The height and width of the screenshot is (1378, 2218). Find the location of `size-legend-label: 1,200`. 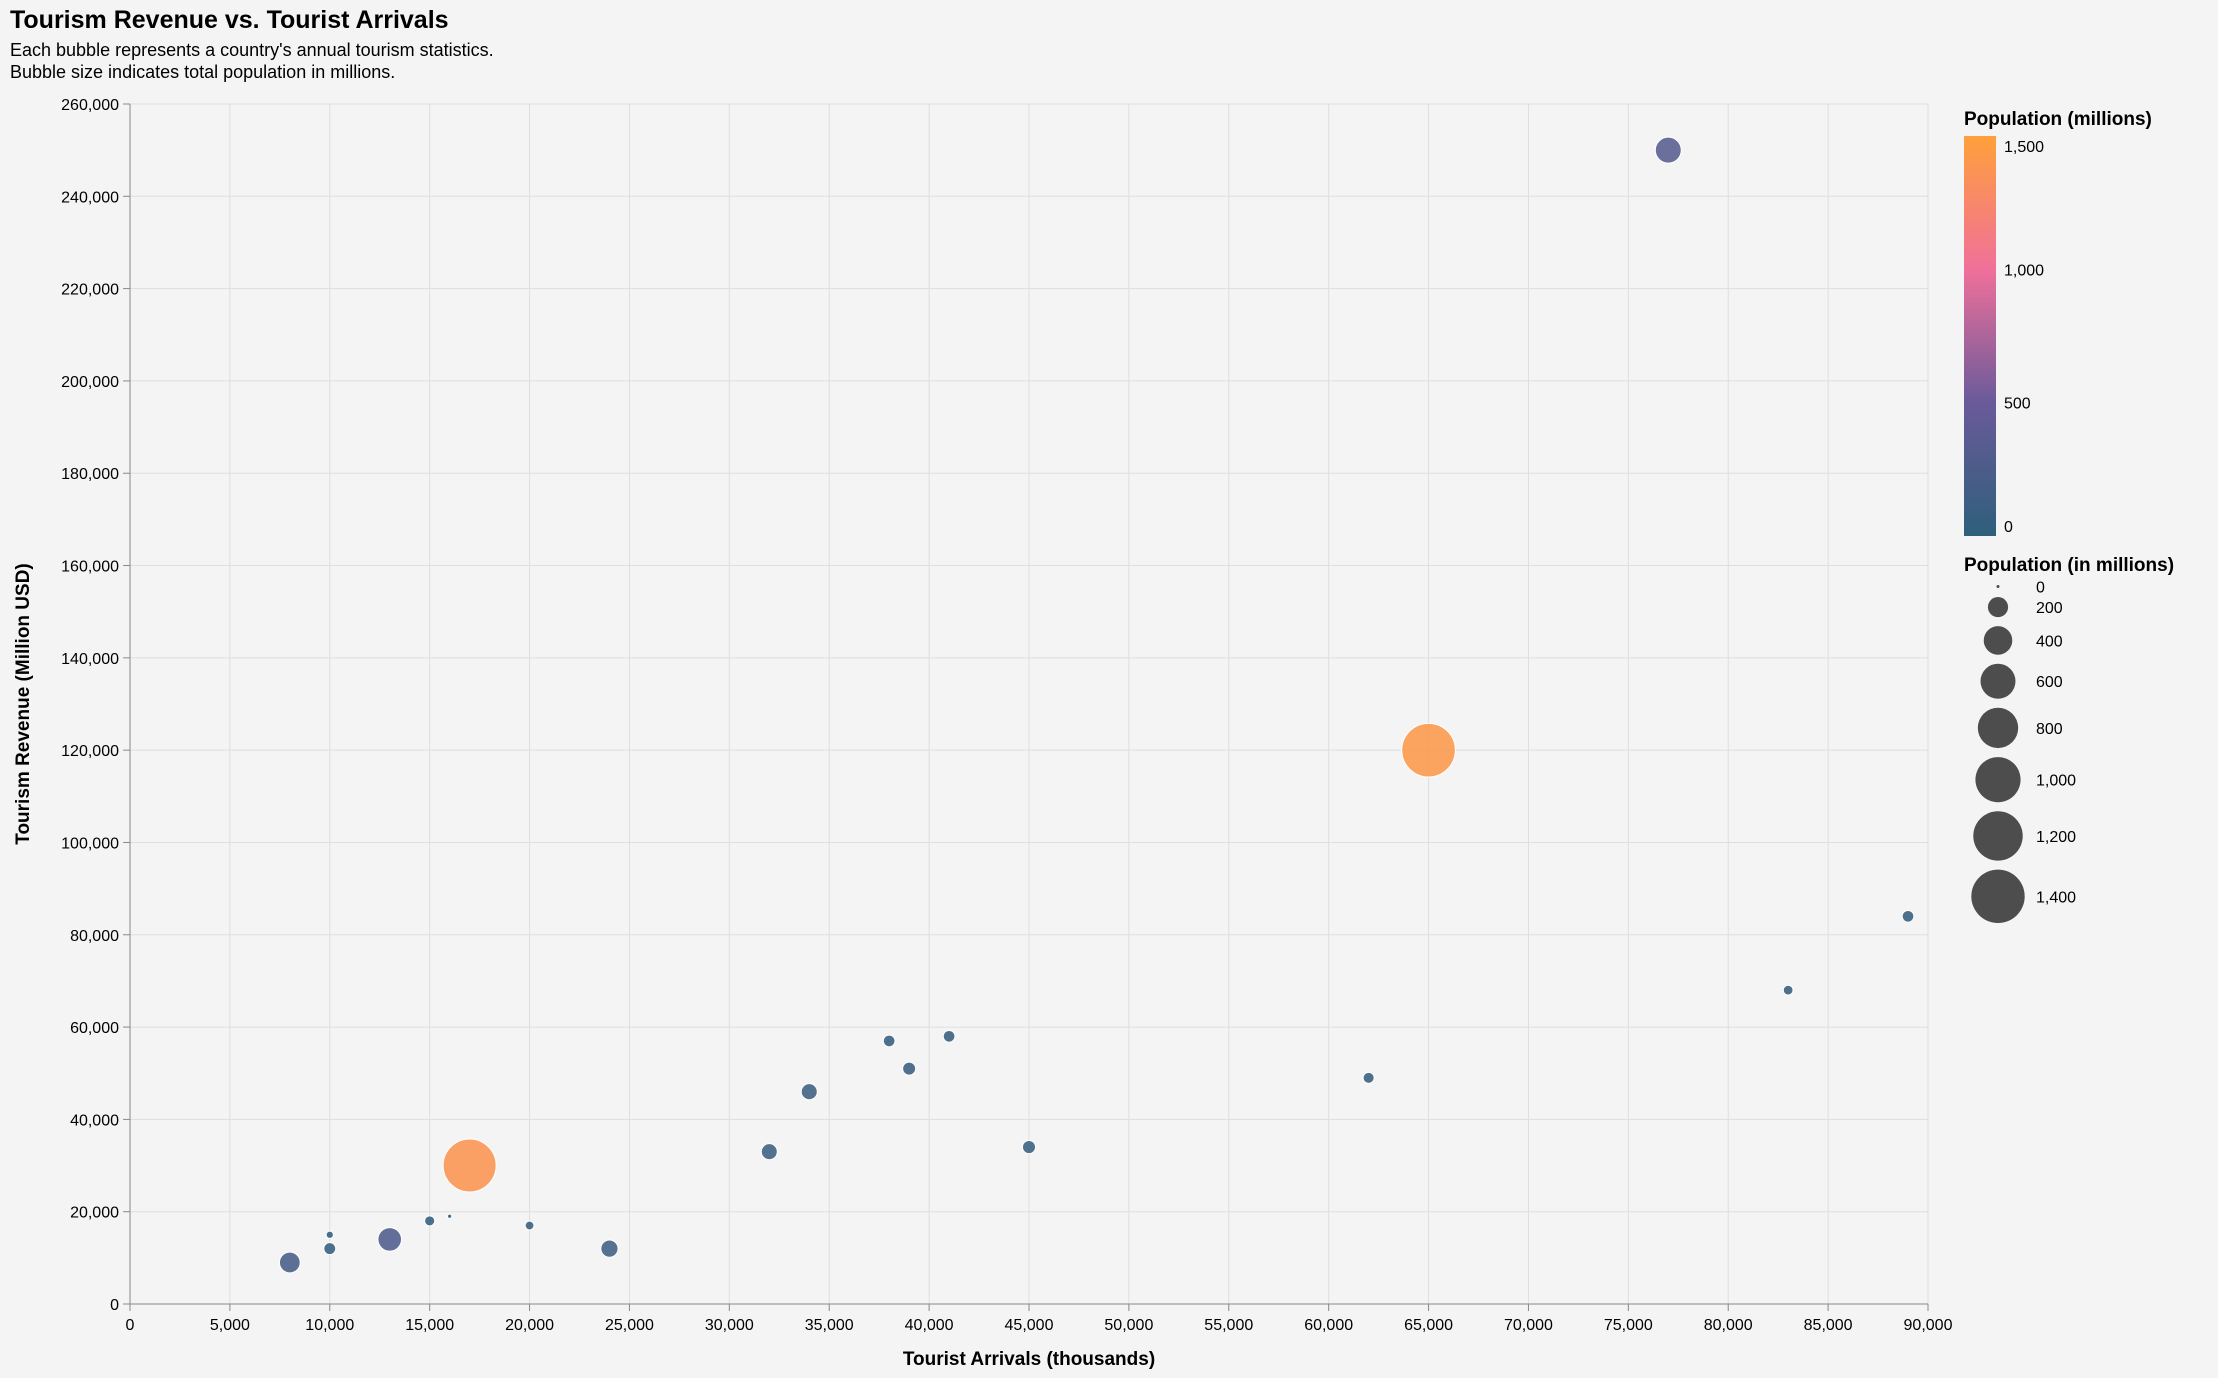

size-legend-label: 1,200 is located at coordinates (2056, 837).